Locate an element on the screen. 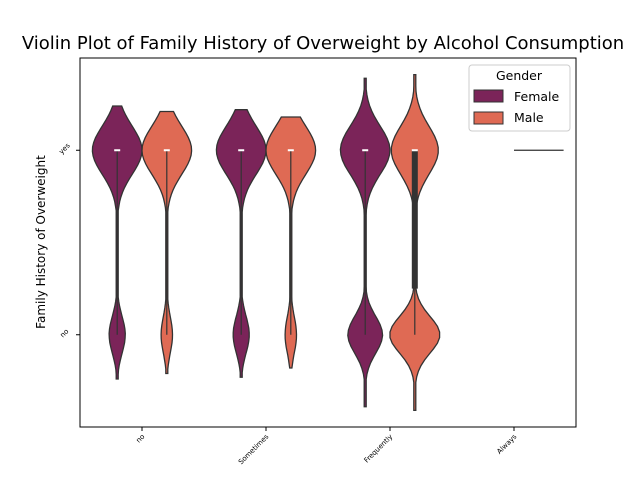 This screenshot has width=640, height=480. x-tick-label: Always is located at coordinates (506, 444).